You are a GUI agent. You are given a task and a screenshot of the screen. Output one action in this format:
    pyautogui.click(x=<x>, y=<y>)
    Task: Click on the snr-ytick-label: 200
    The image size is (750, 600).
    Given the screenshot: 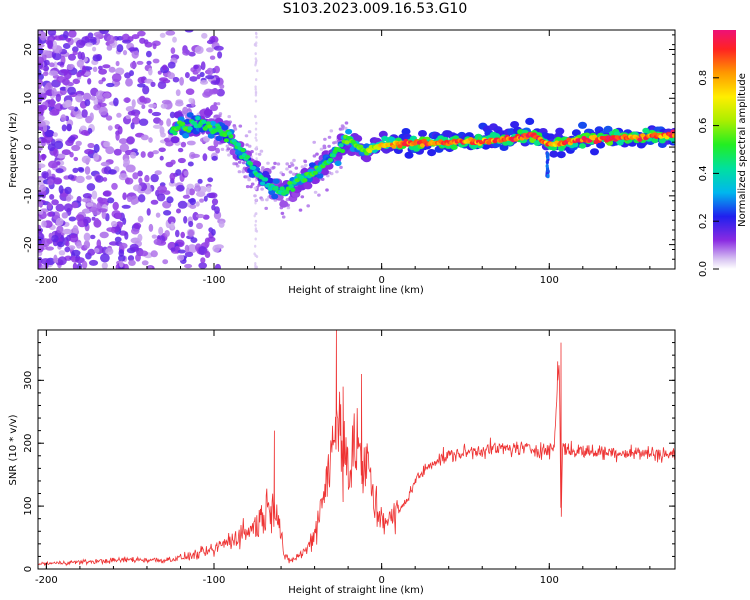 What is the action you would take?
    pyautogui.click(x=28, y=443)
    